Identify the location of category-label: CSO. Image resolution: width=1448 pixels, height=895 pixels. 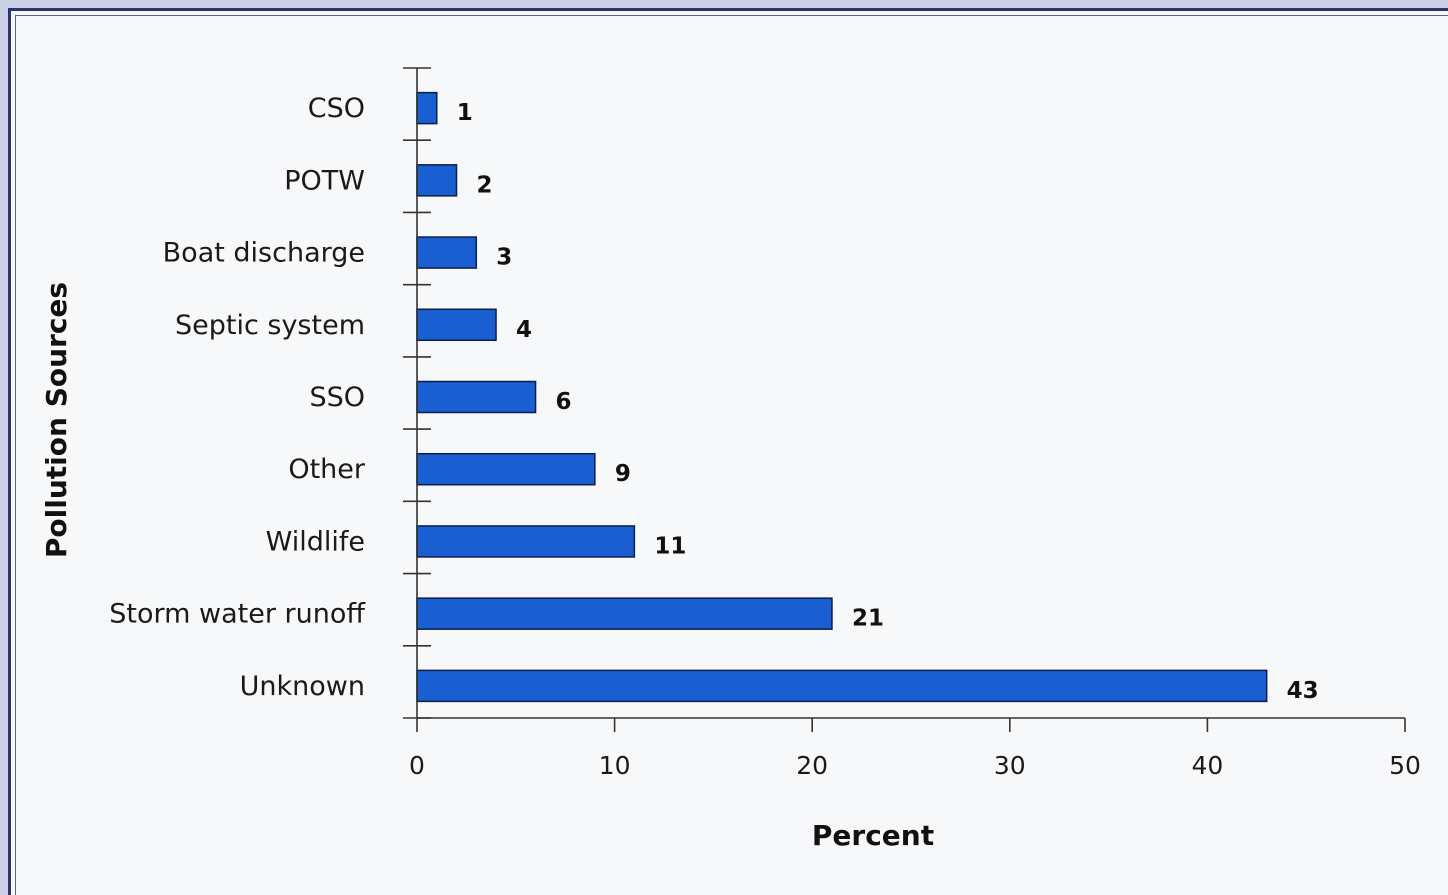
(336, 108).